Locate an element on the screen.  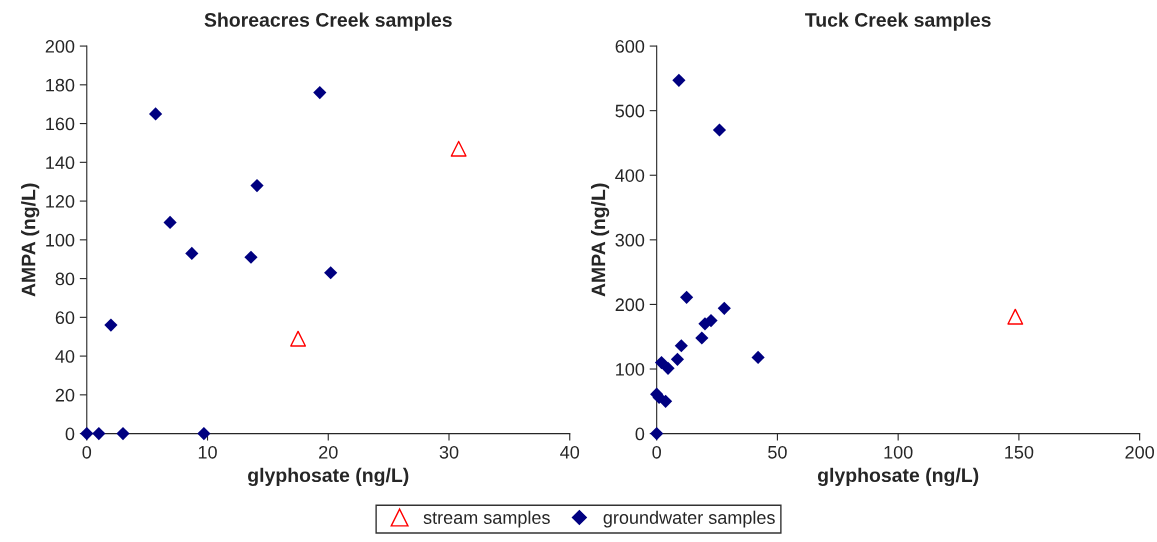
y-tick-label: 80 is located at coordinates (65, 279).